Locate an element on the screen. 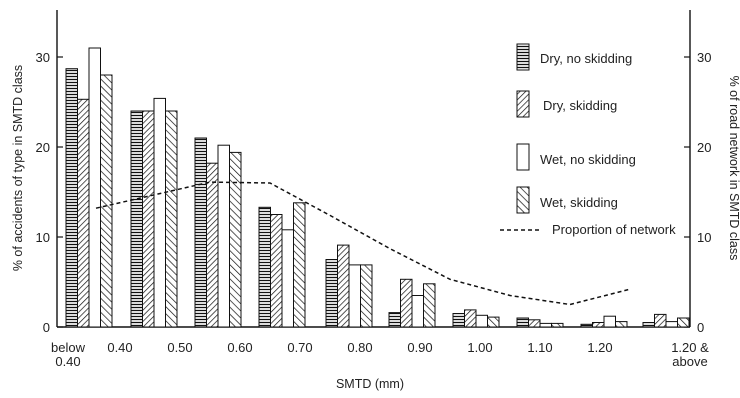  y-tick-label-left: 20 is located at coordinates (43, 147).